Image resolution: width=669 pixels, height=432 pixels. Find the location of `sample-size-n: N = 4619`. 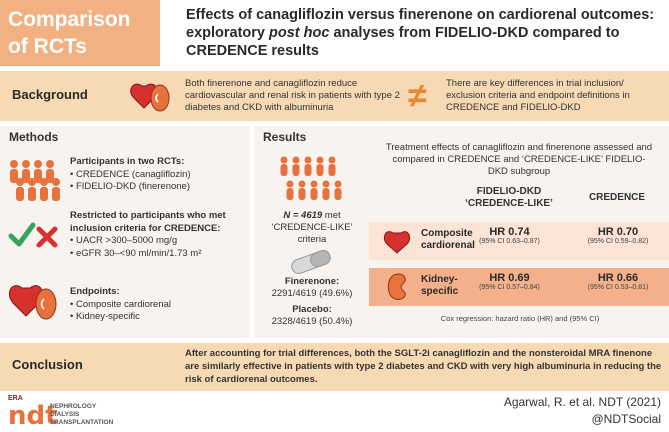

sample-size-n: N = 4619 is located at coordinates (303, 215).